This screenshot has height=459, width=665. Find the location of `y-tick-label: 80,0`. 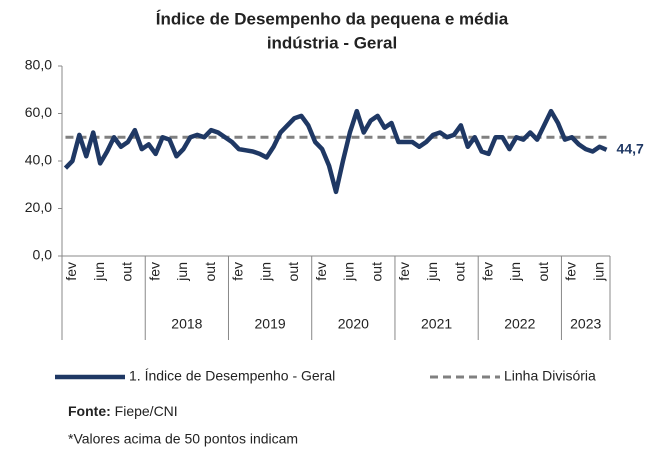

y-tick-label: 80,0 is located at coordinates (38, 65).